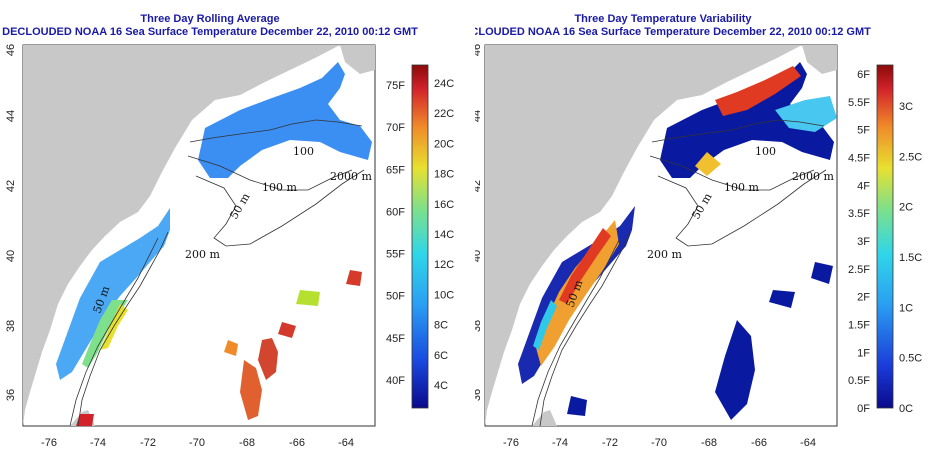  What do you see at coordinates (910, 359) in the screenshot?
I see `right-colorbar-c-label: 0.5C` at bounding box center [910, 359].